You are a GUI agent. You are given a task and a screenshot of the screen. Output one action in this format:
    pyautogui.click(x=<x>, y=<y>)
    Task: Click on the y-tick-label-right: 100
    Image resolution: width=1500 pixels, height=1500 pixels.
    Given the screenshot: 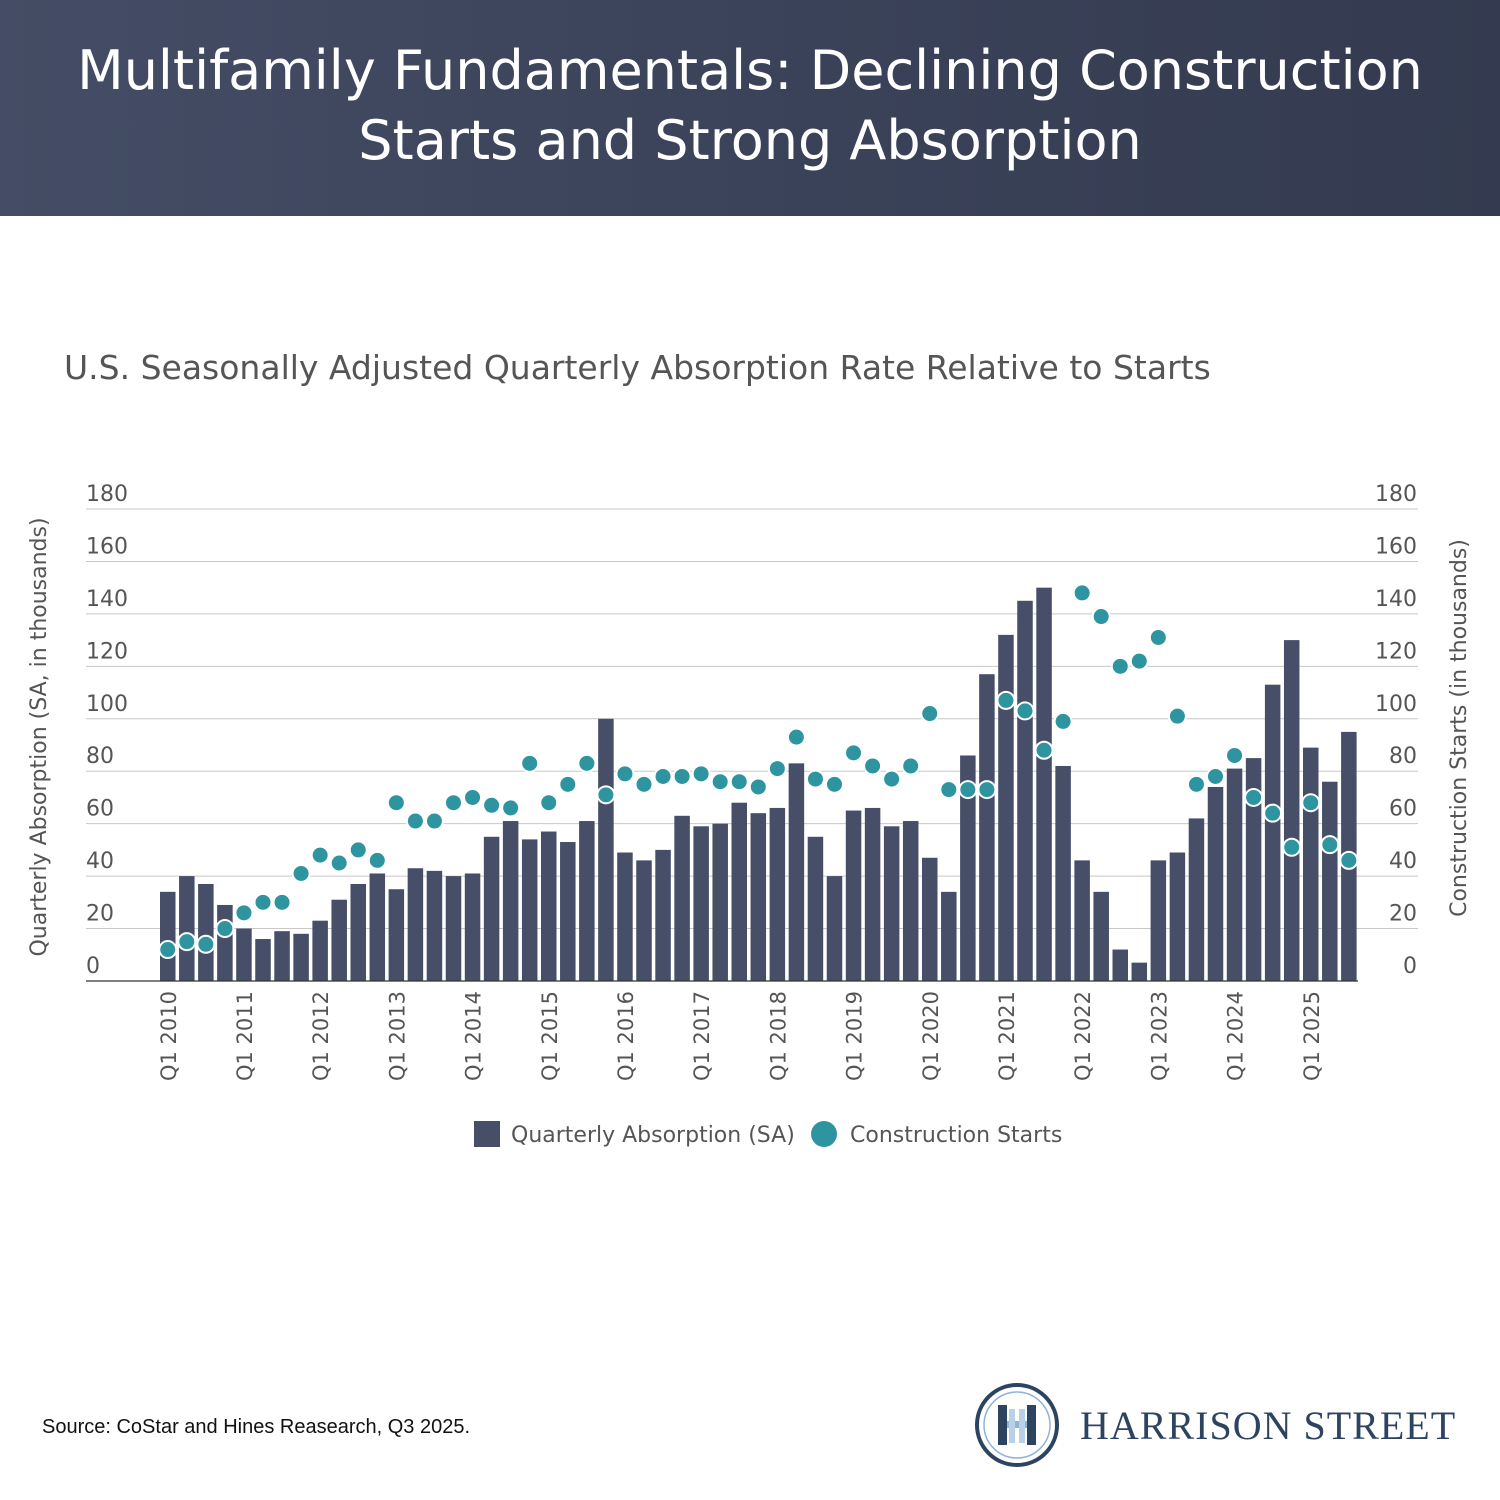 What is the action you would take?
    pyautogui.click(x=1396, y=704)
    